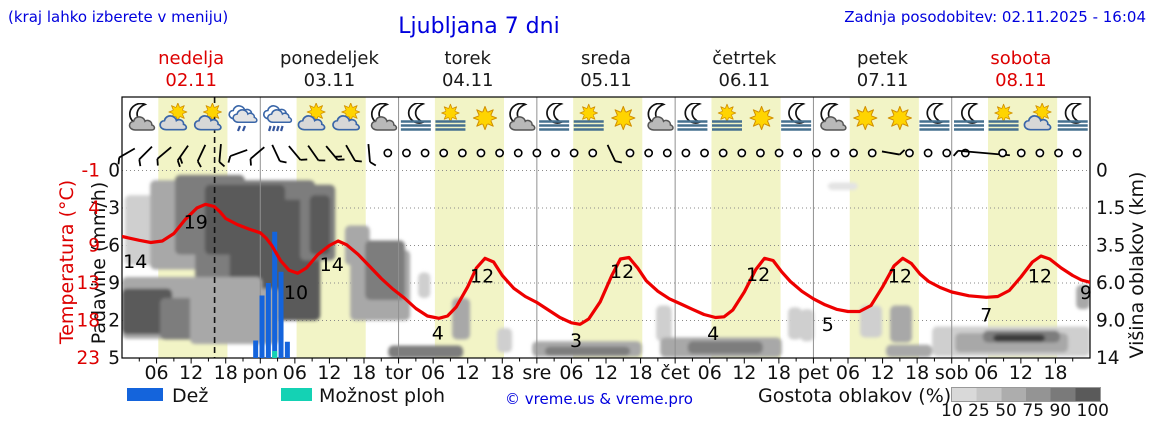 The image size is (1152, 443). Describe the element at coordinates (145, 394) in the screenshot. I see `rain-legend-swatch` at that location.